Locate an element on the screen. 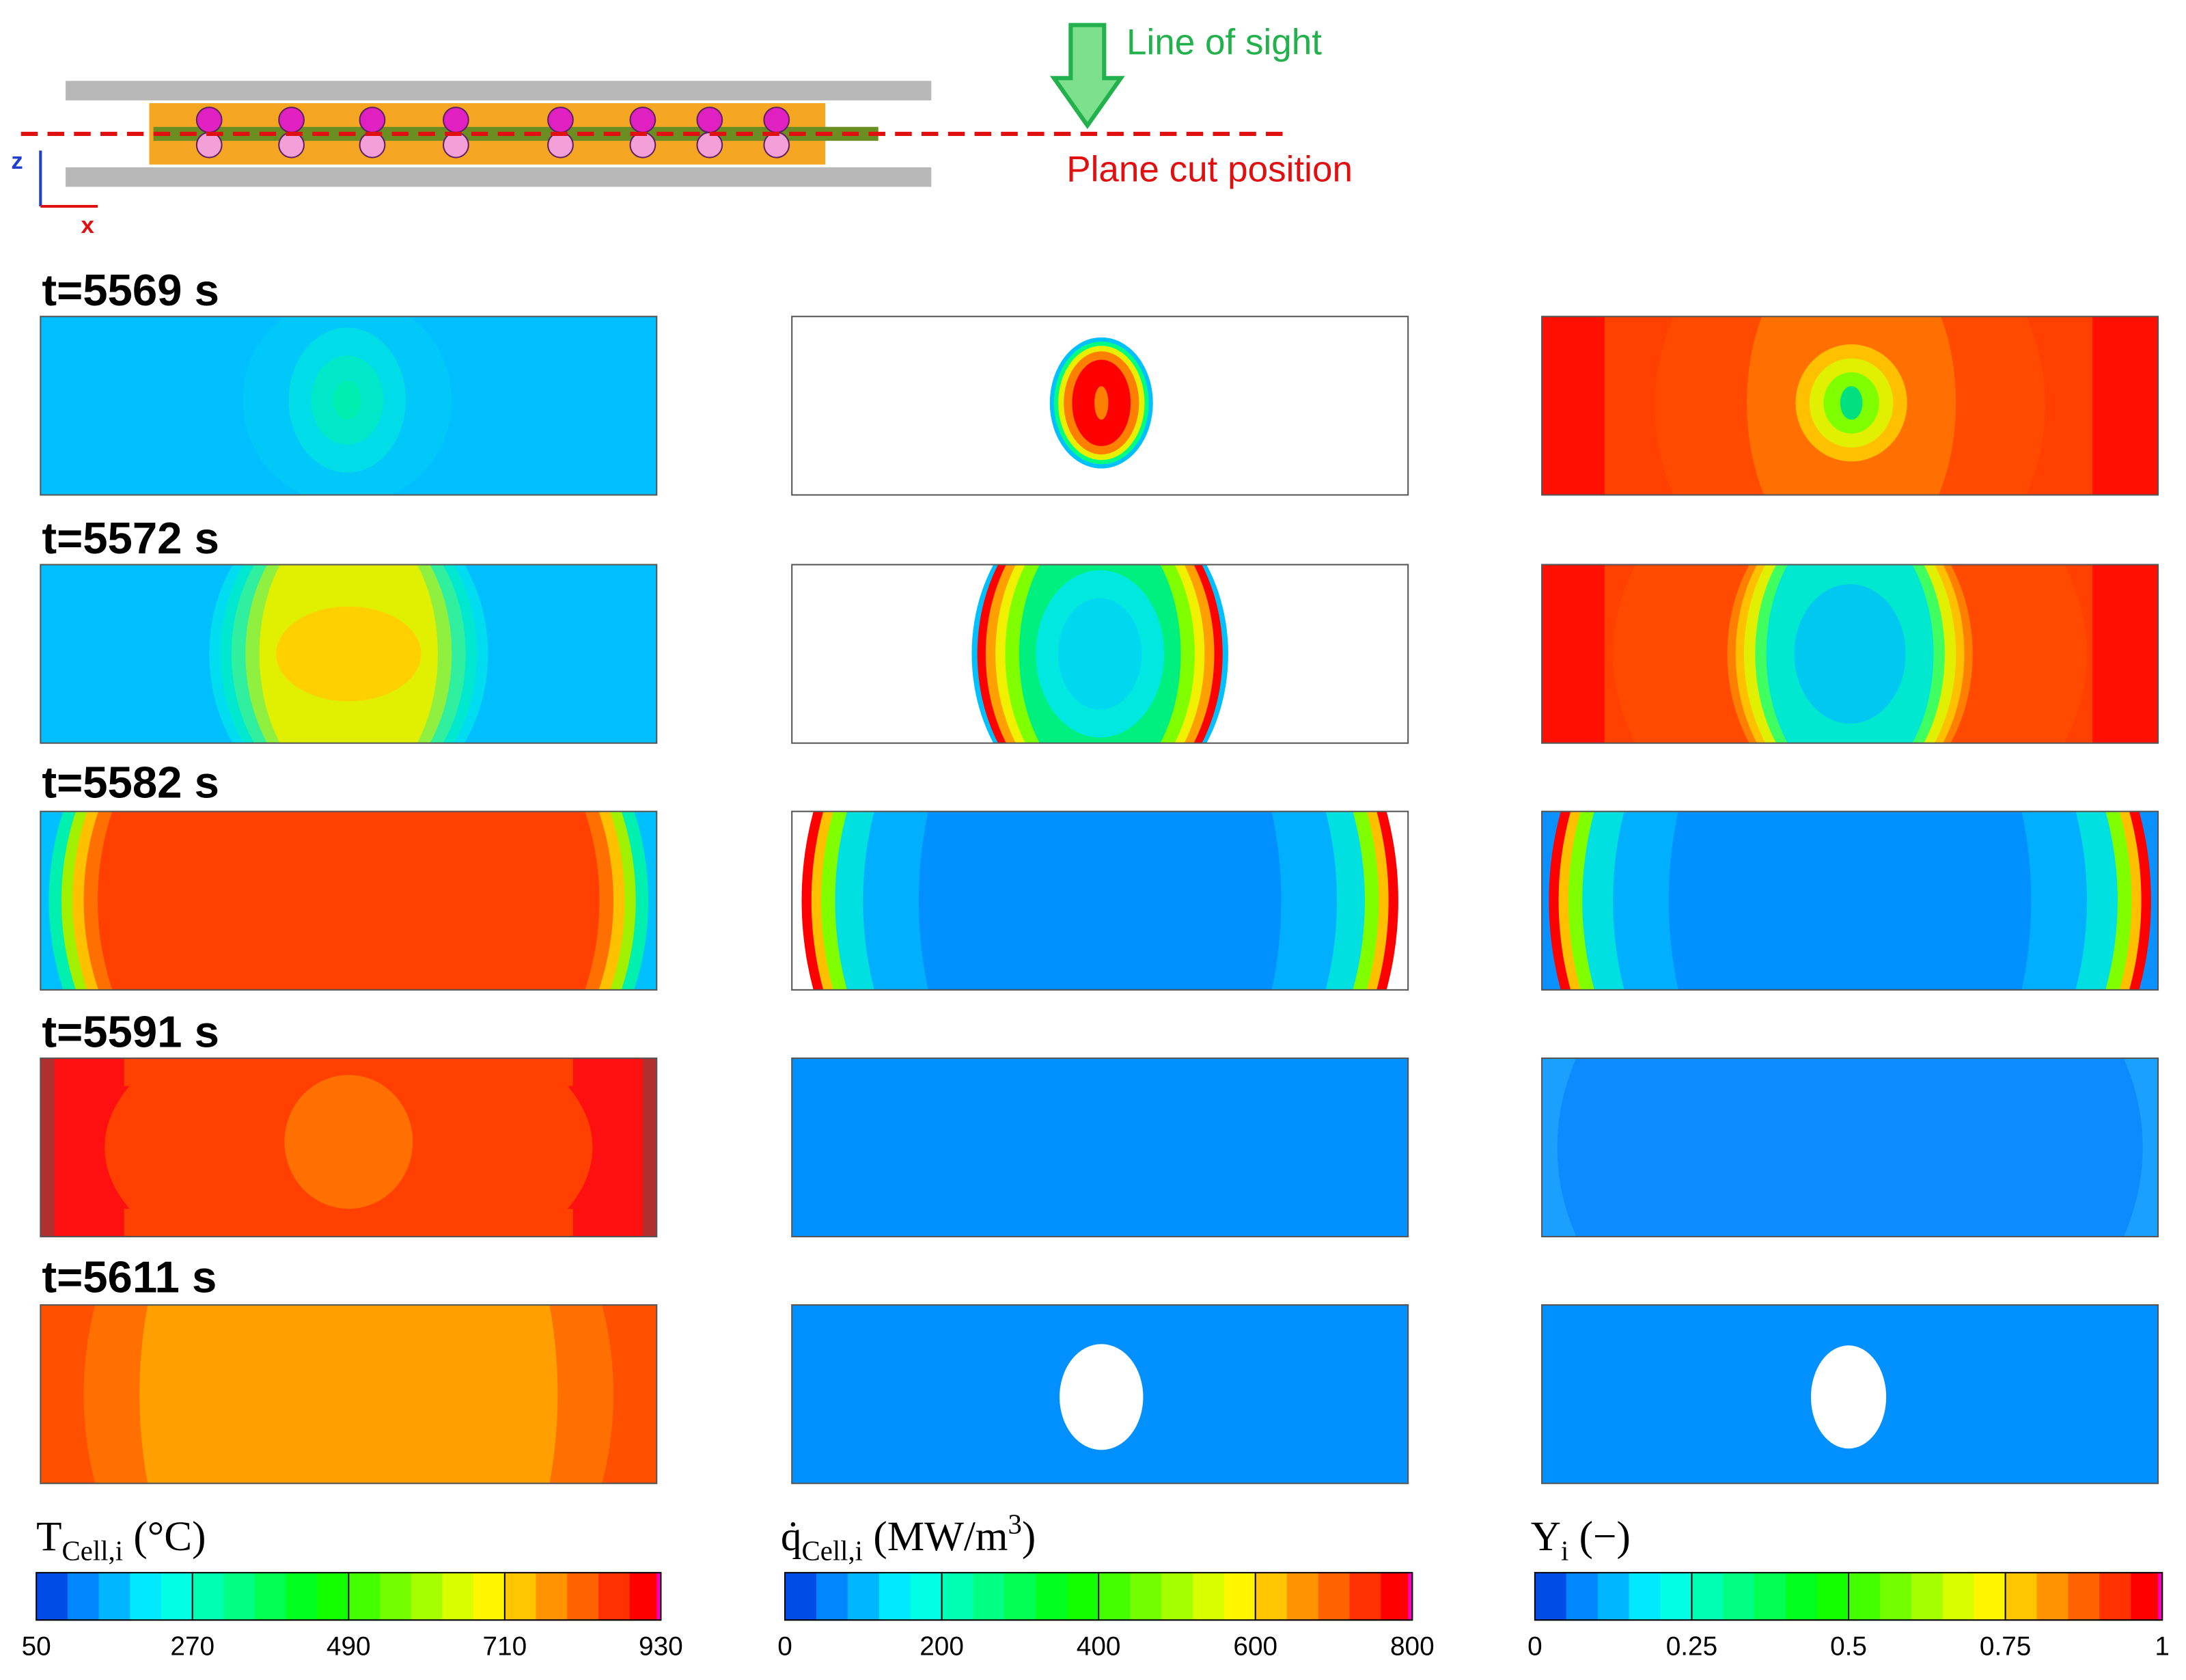 The image size is (2186, 1680). symbol: Y is located at coordinates (1546, 1536).